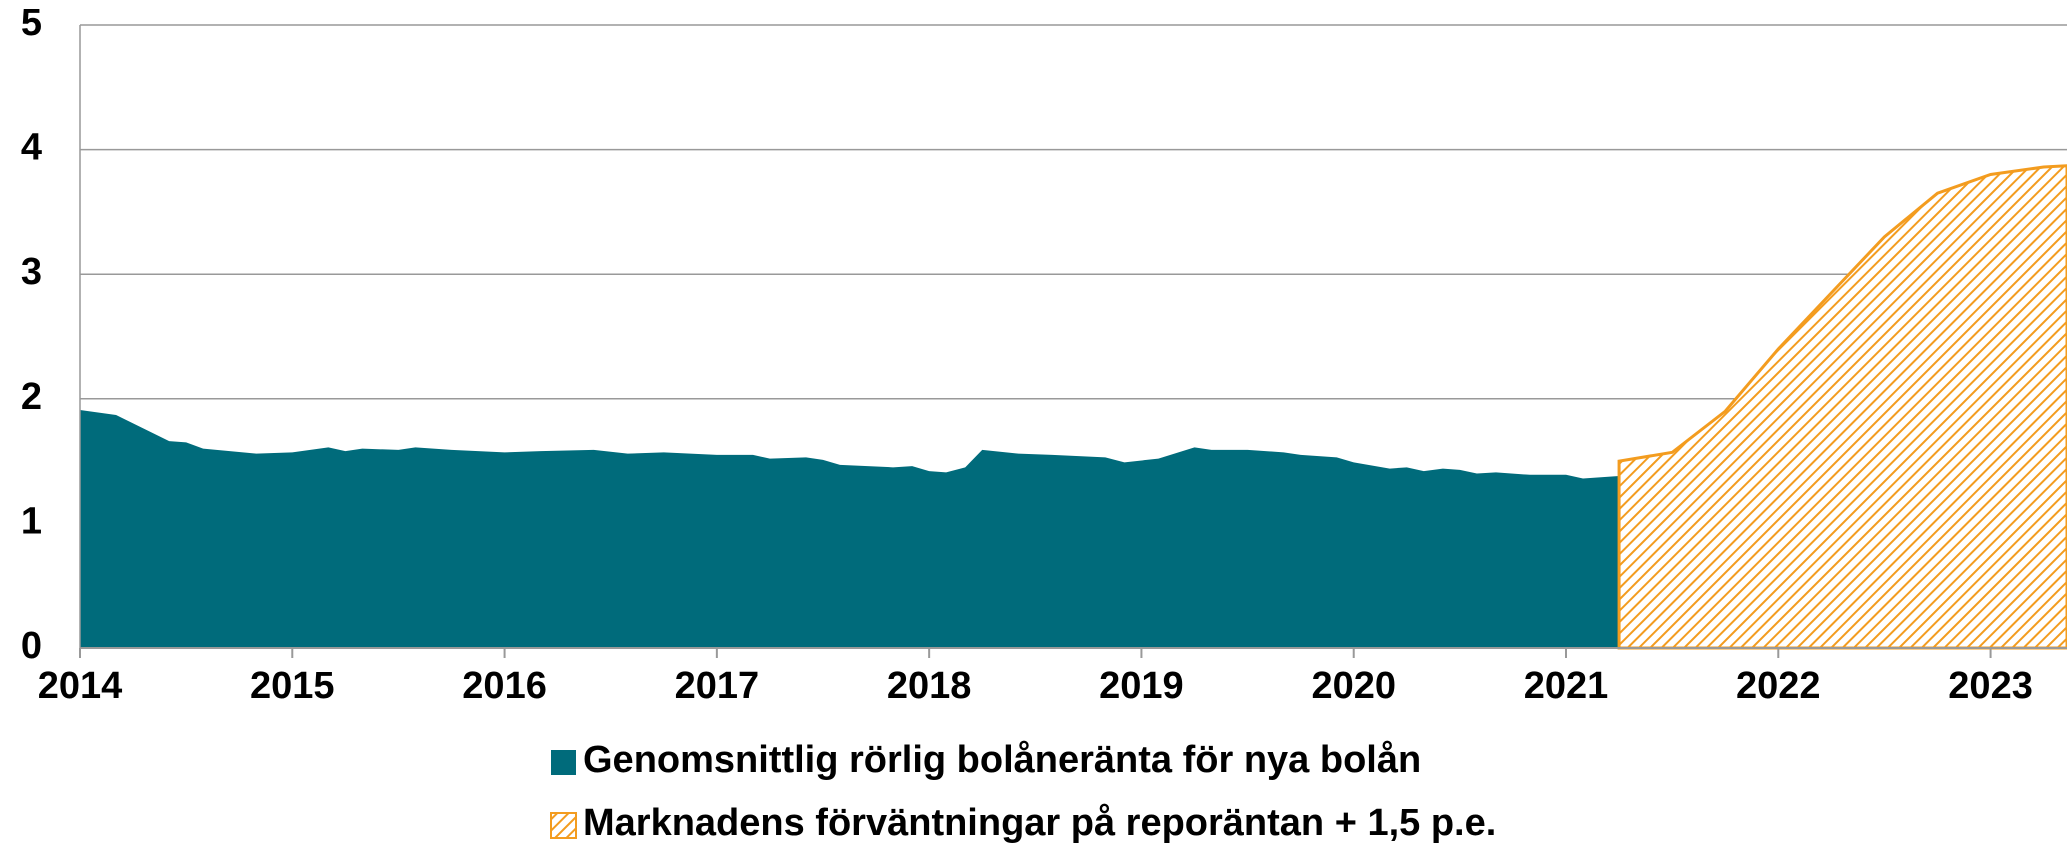 The width and height of the screenshot is (2067, 846). I want to click on y-tick-label: 2, so click(31, 397).